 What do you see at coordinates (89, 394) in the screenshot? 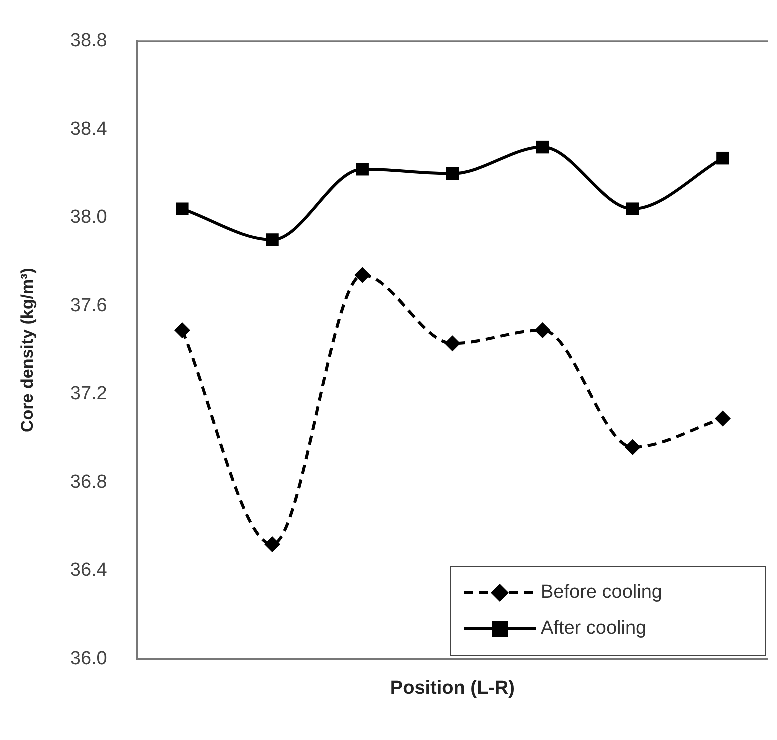
I see `y-tick-label: 37.2` at bounding box center [89, 394].